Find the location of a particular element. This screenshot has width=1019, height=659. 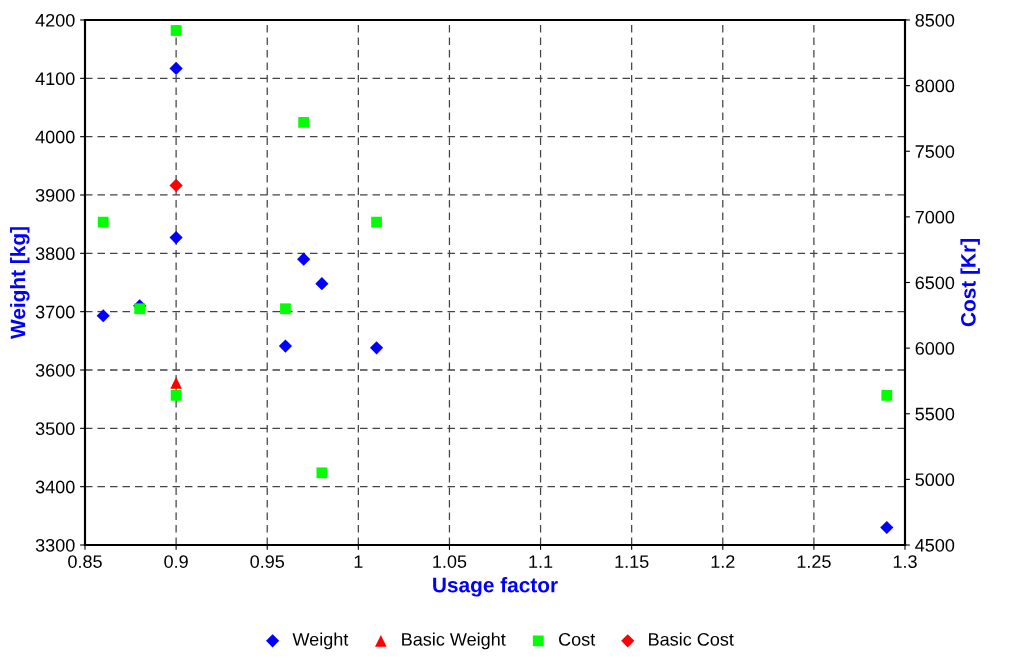

x-tick-label: 1.2 is located at coordinates (723, 561).